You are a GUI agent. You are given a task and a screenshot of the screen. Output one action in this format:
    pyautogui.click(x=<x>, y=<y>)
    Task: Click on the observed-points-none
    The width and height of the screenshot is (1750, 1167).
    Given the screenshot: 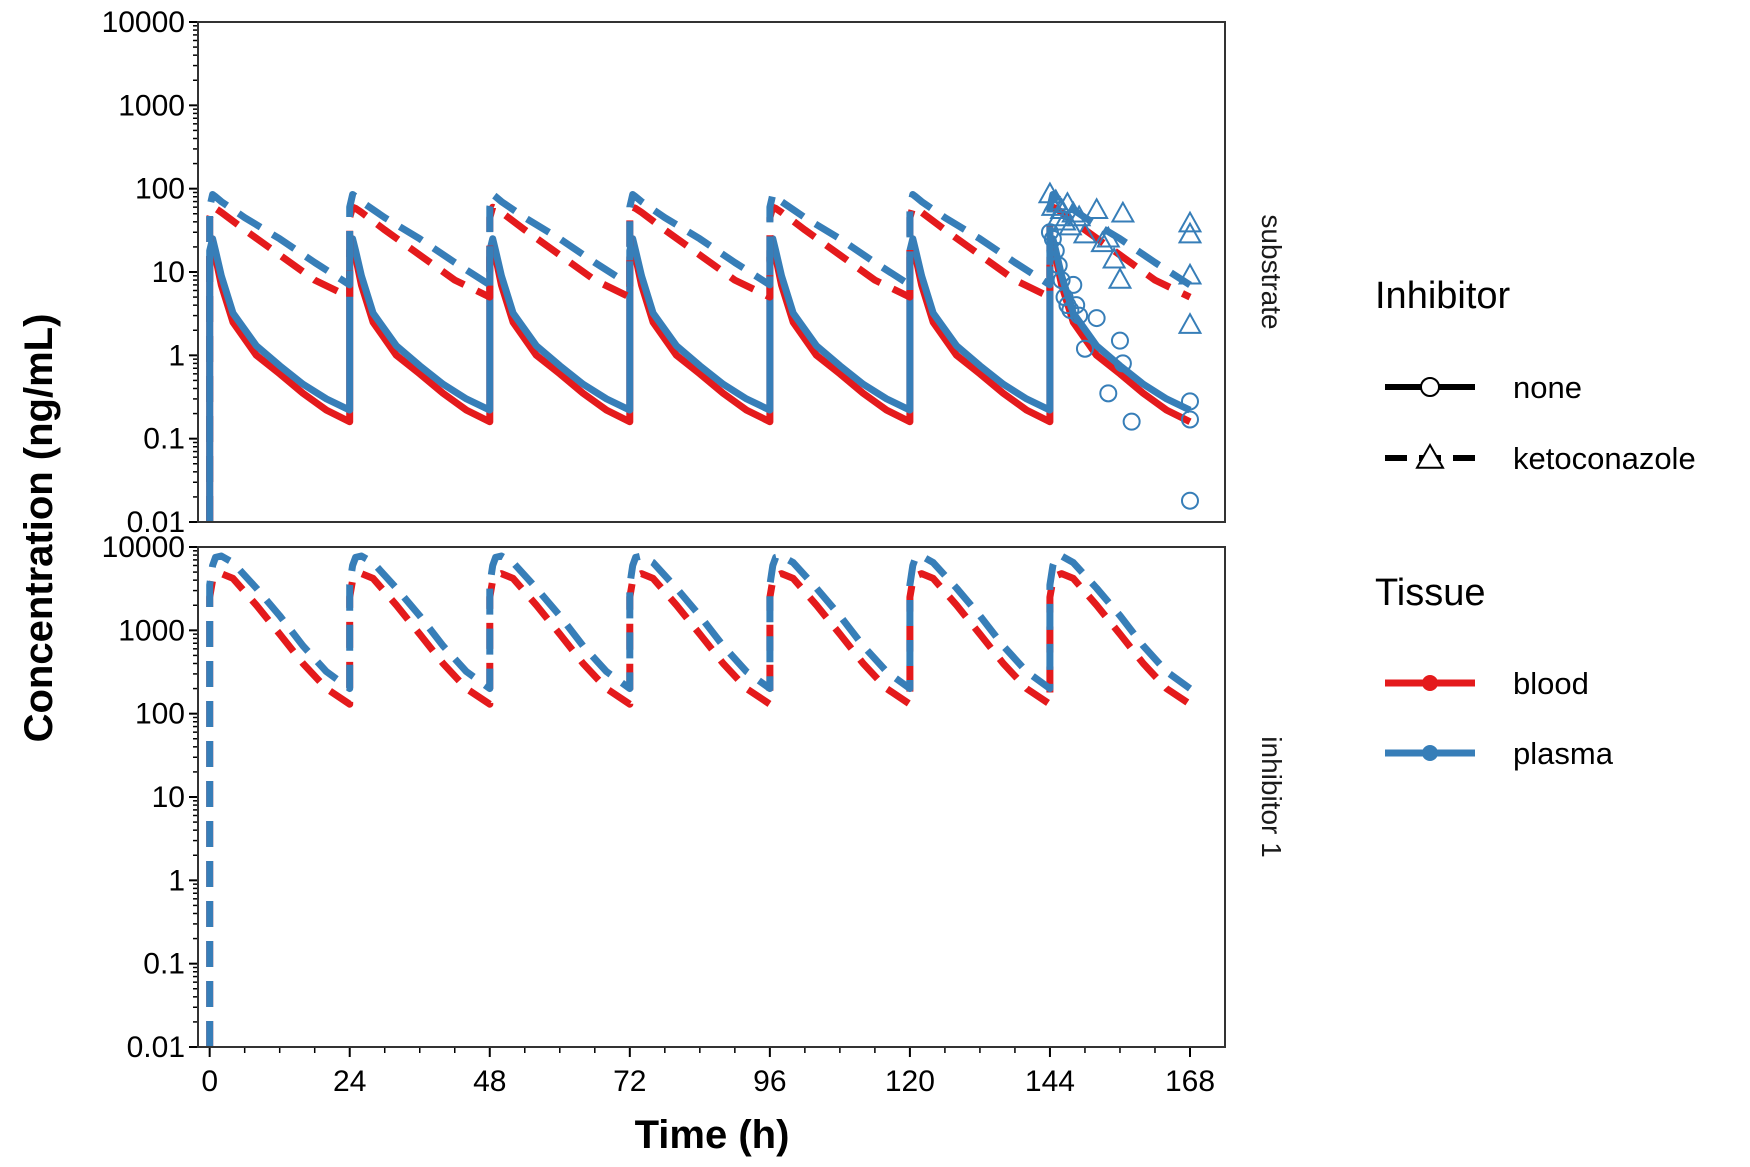 What is the action you would take?
    pyautogui.click(x=1119, y=366)
    